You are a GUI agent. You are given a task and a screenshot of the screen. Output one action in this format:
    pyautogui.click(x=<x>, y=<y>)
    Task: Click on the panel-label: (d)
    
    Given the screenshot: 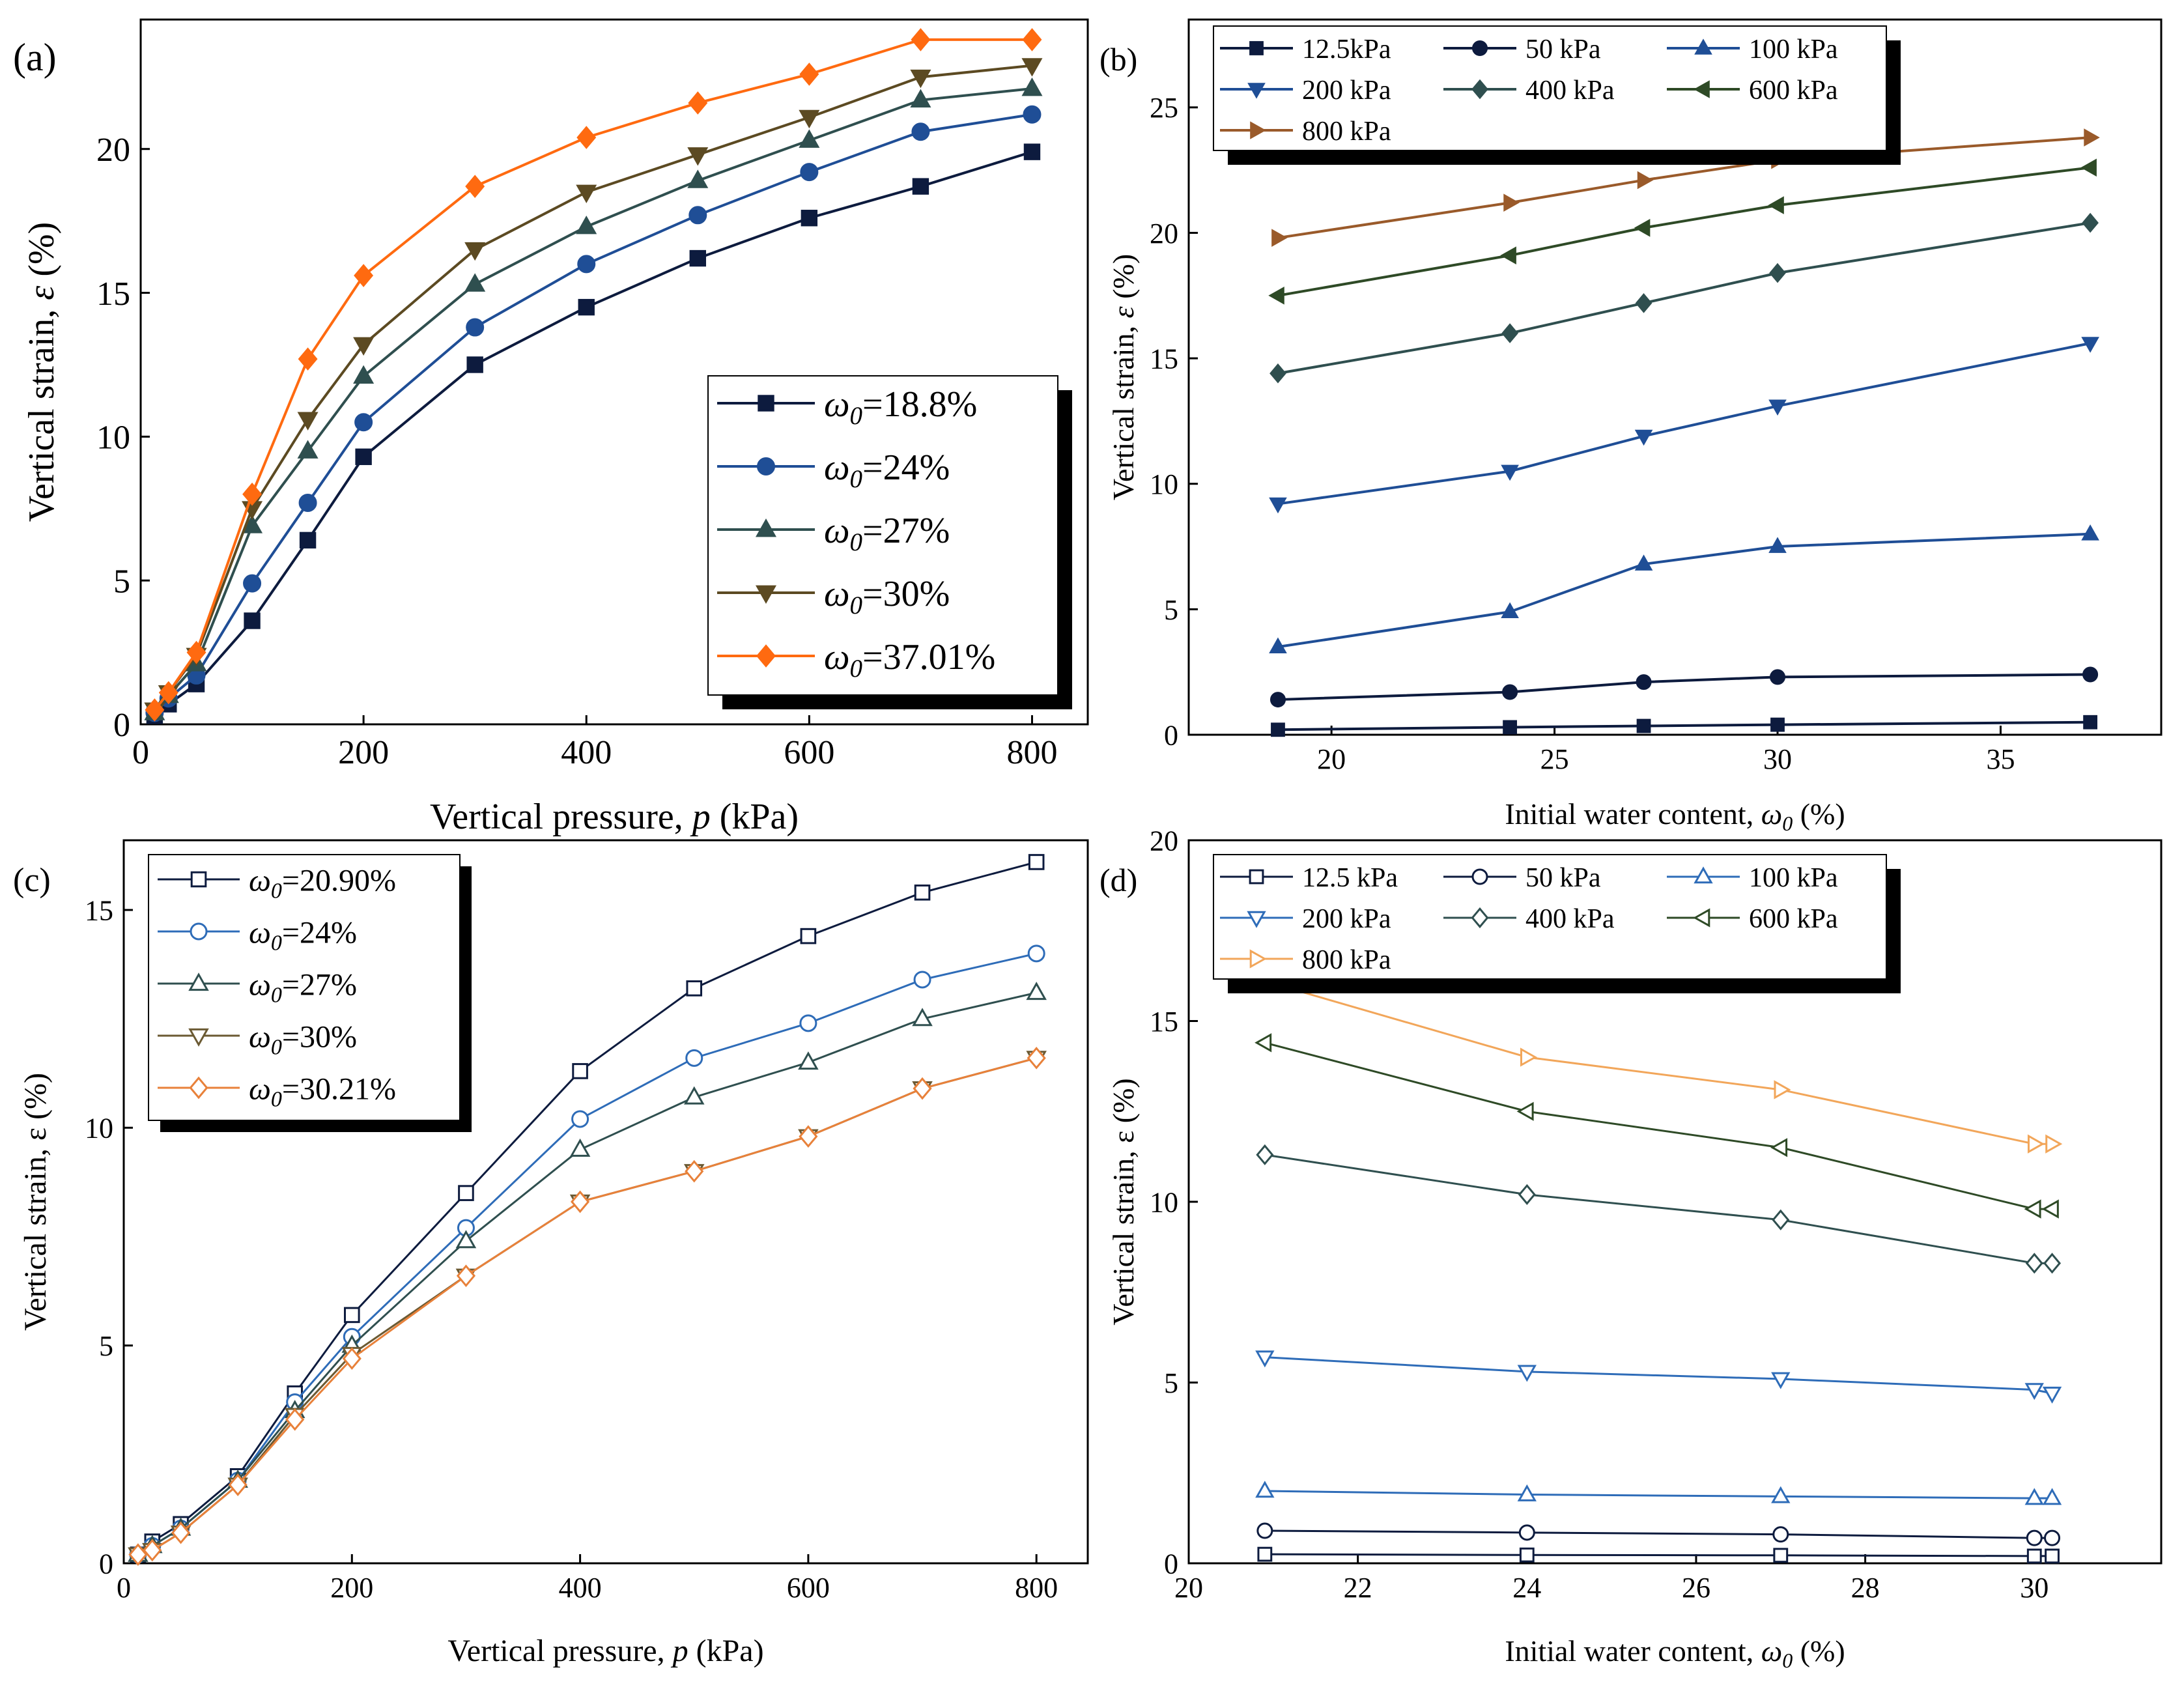 What is the action you would take?
    pyautogui.click(x=1118, y=880)
    